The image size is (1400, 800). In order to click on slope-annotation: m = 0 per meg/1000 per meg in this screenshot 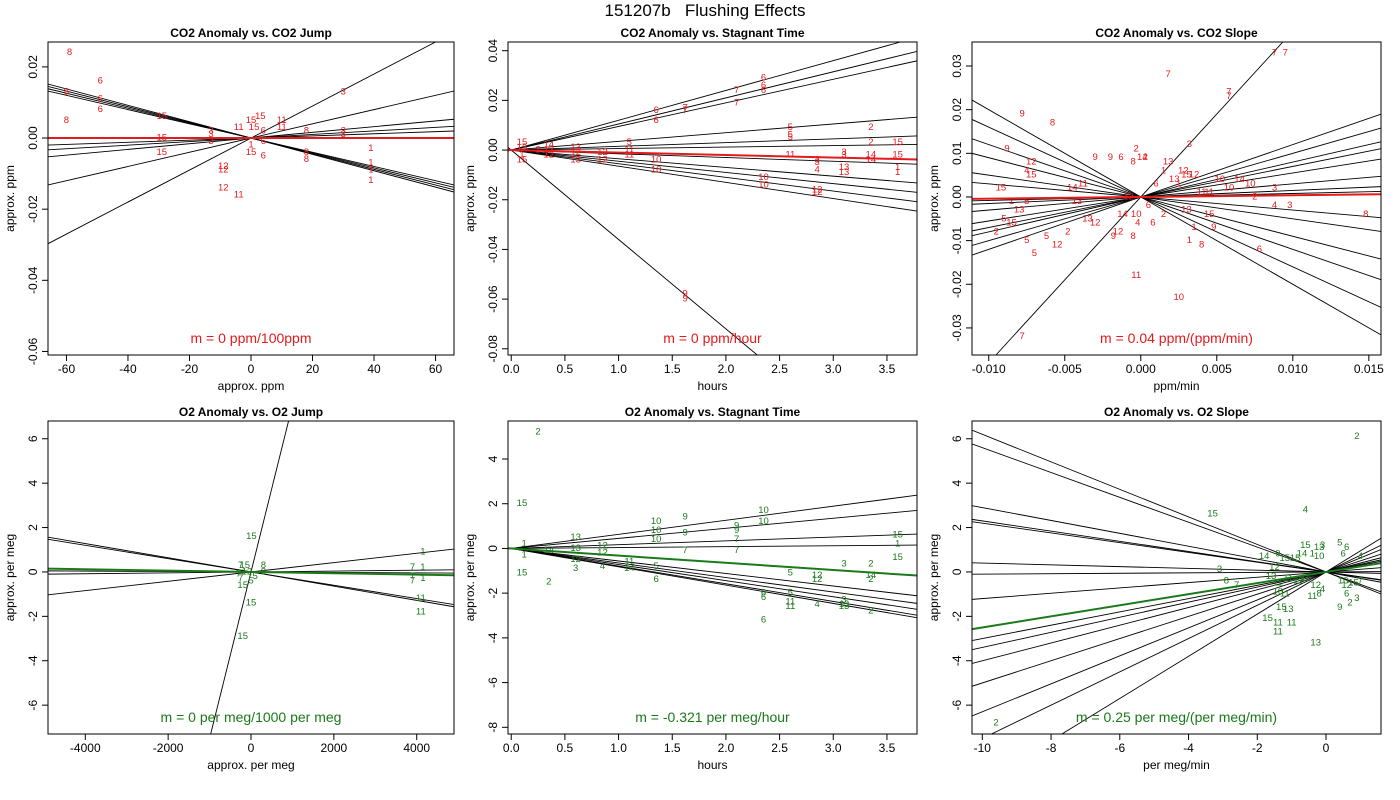, I will do `click(251, 717)`.